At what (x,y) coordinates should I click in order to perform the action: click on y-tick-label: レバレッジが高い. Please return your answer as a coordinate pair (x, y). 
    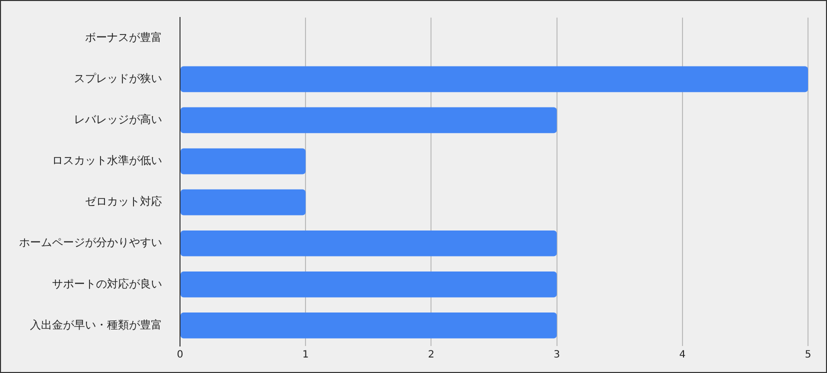
    Looking at the image, I should click on (118, 119).